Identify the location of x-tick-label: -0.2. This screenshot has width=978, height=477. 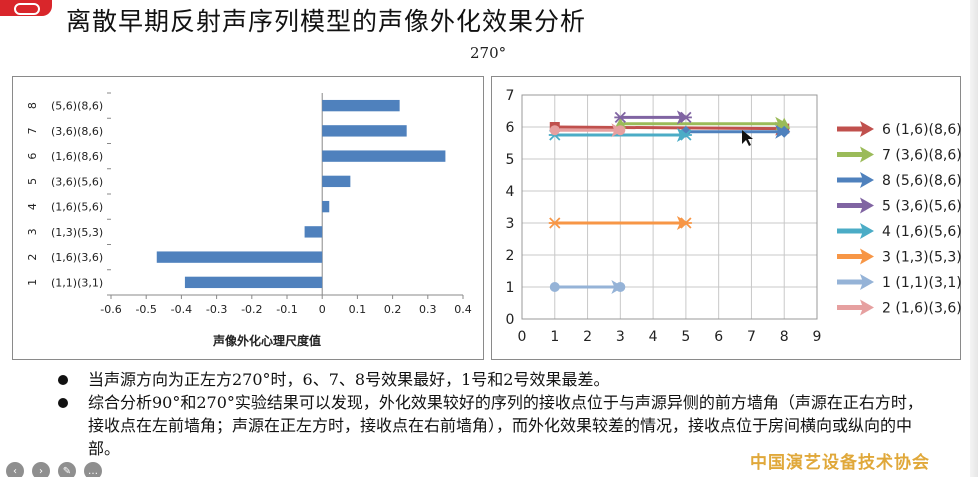
(251, 309).